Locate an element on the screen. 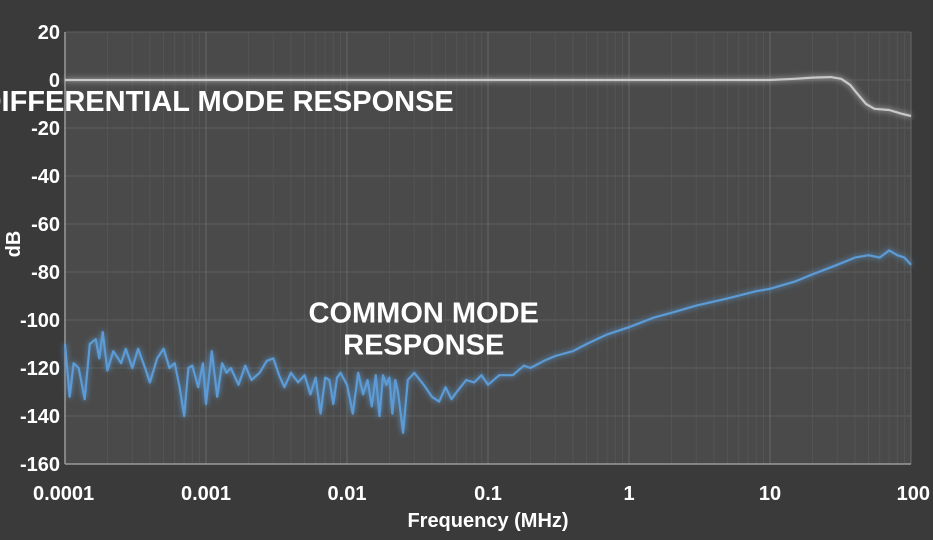 The height and width of the screenshot is (540, 933). x-axis-title: Frequency (MHz) is located at coordinates (487, 521).